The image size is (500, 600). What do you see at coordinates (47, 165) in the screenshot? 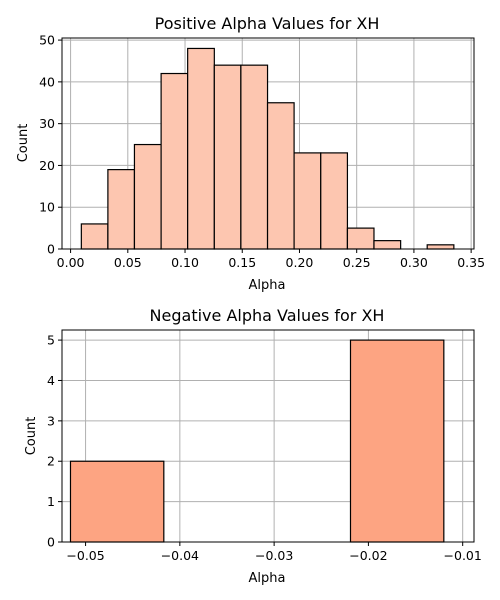
I see `y-tick-label: 20` at bounding box center [47, 165].